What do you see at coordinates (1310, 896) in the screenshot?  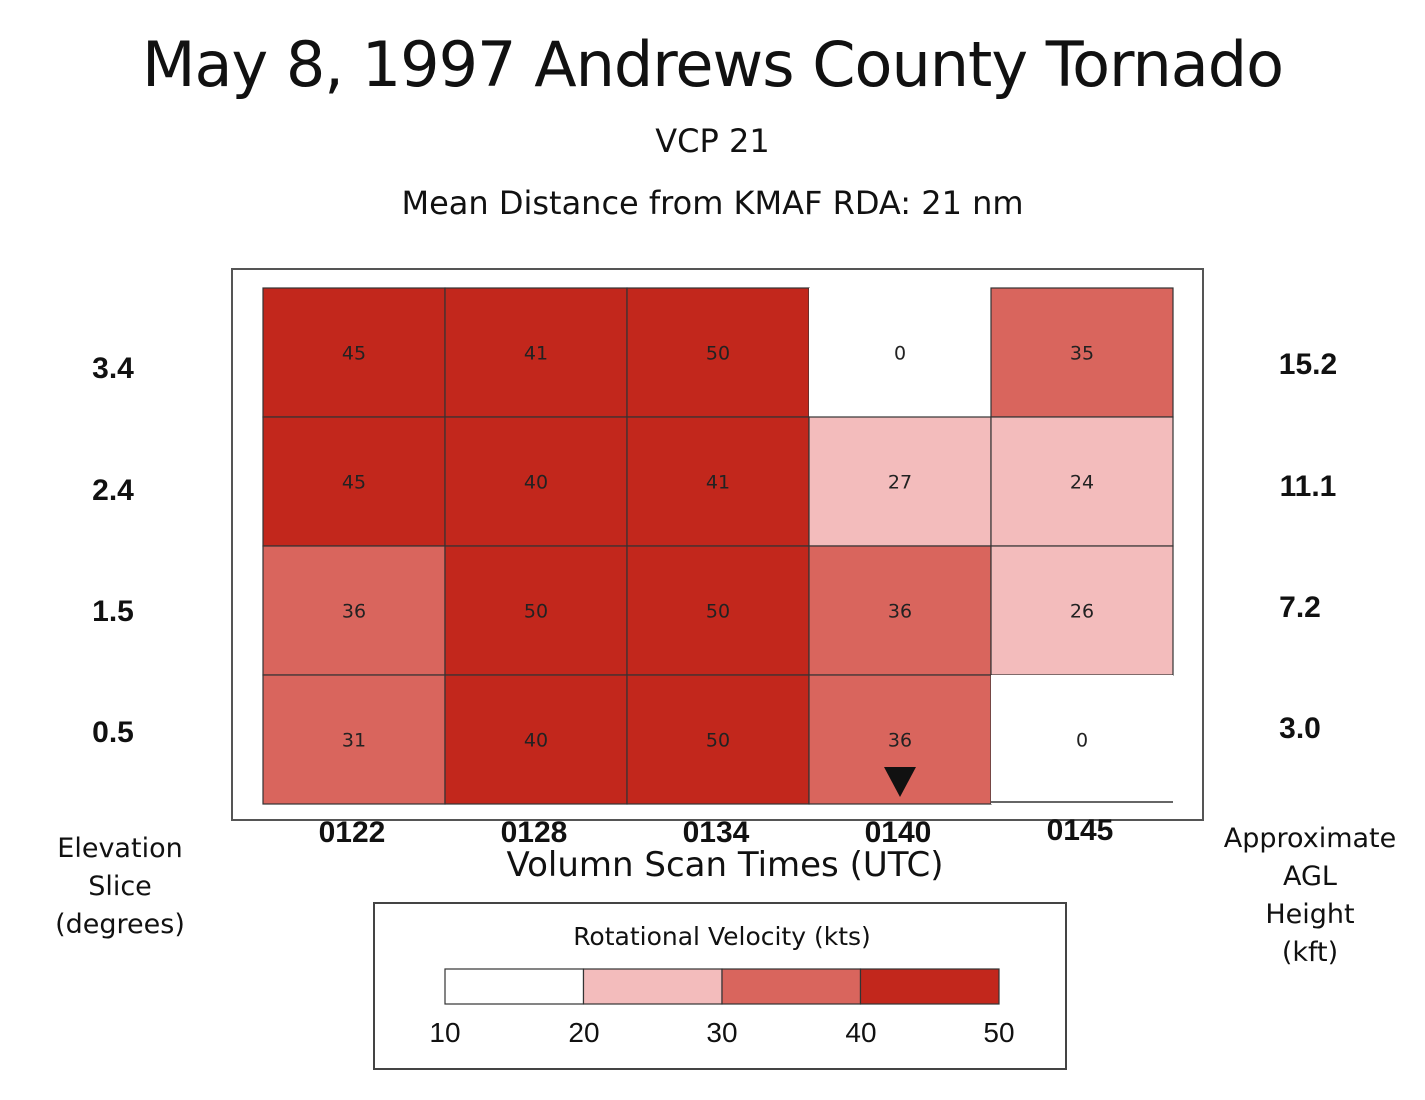 I see `right-axis-title: Approximate AGL Height (kft)` at bounding box center [1310, 896].